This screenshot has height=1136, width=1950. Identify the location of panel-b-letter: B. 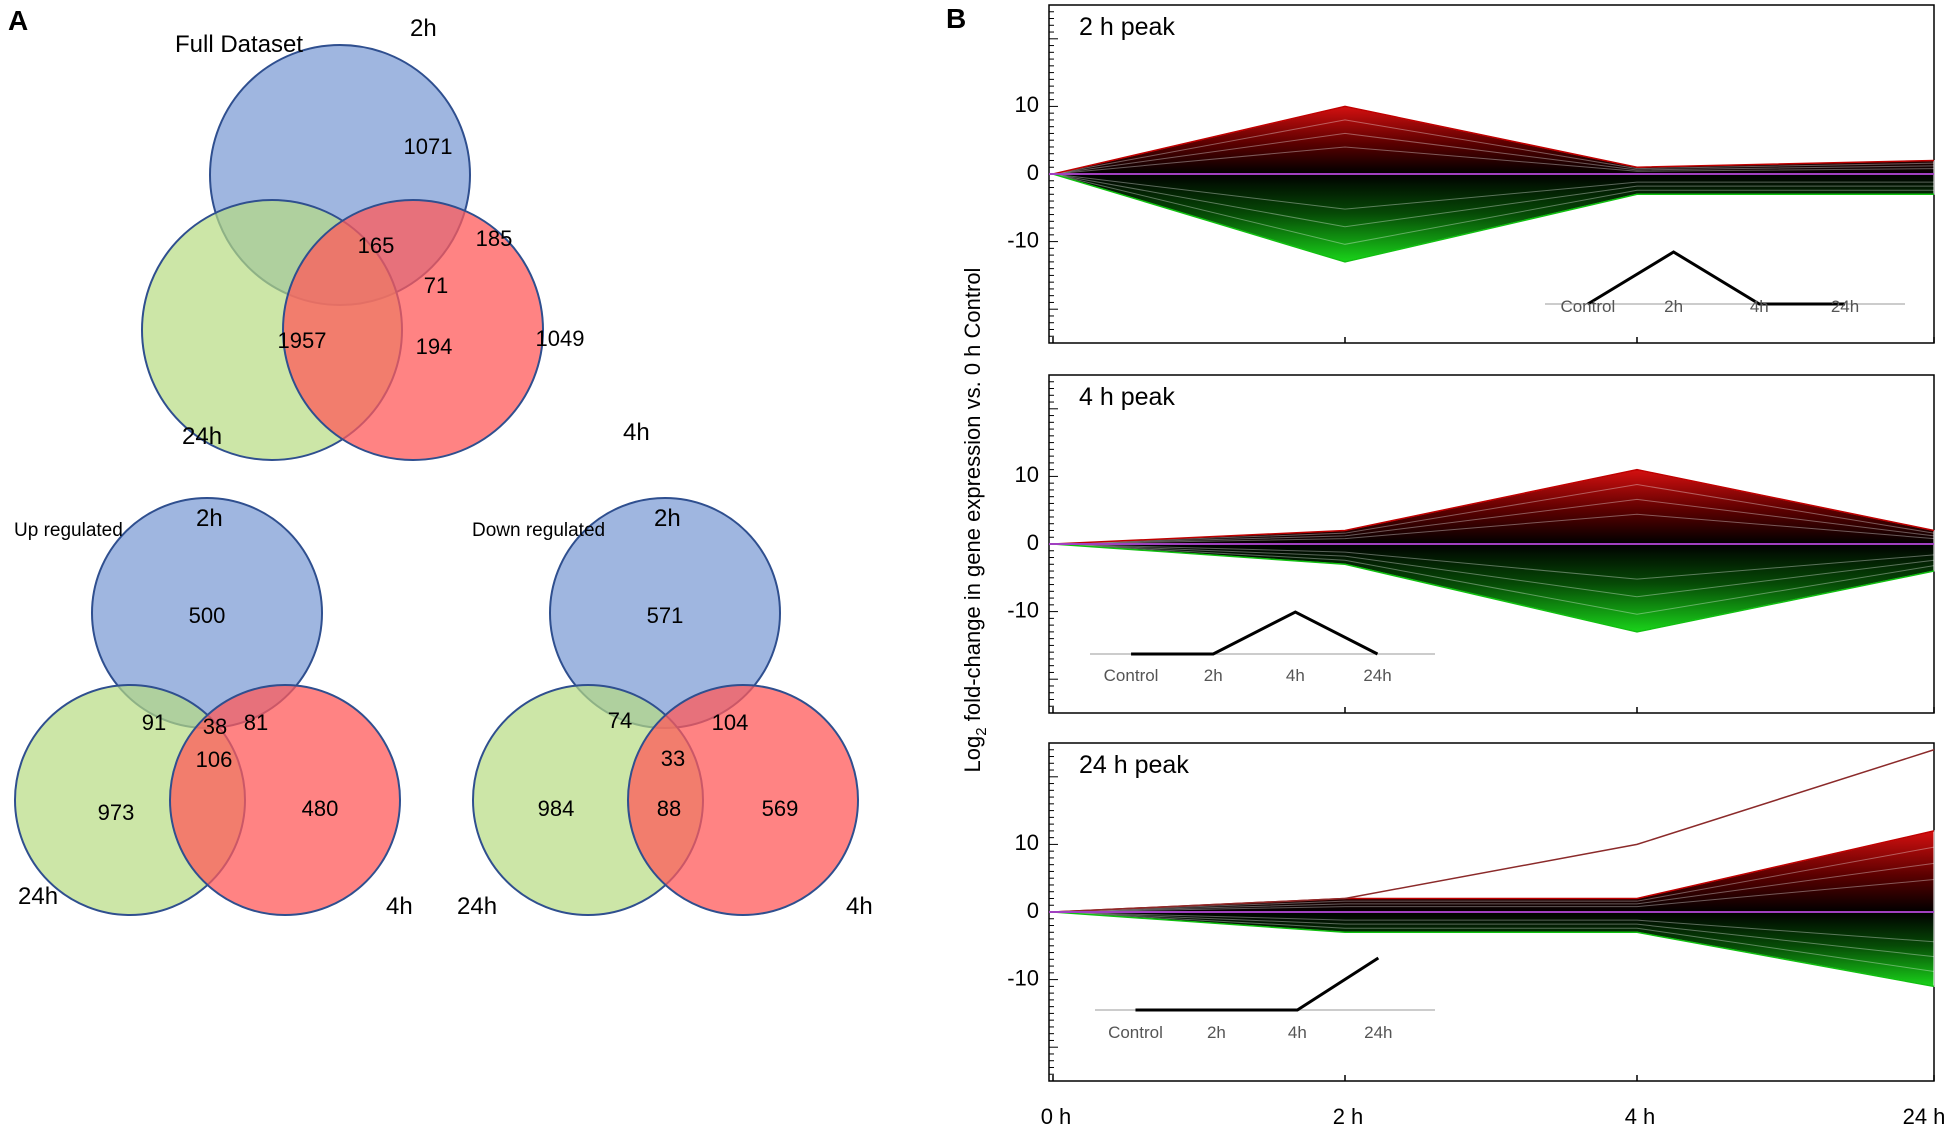
(956, 18).